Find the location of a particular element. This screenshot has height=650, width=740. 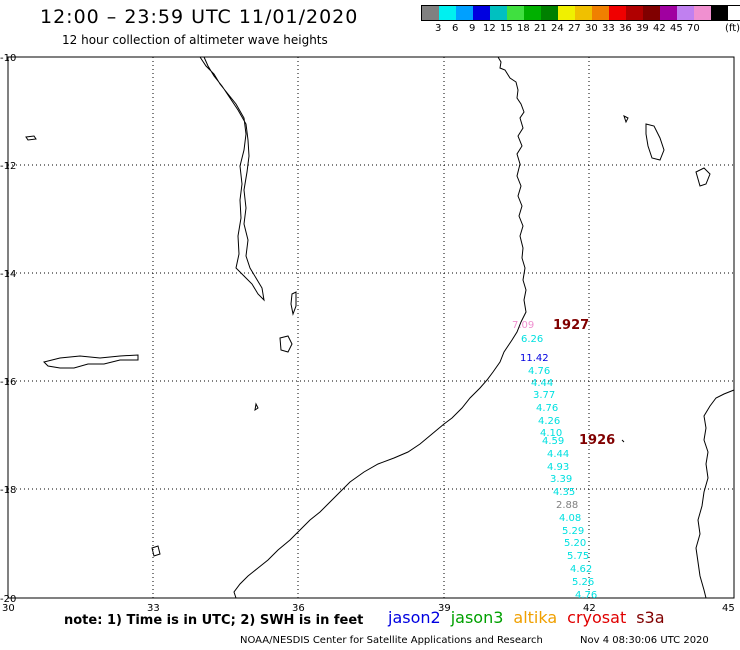

legend-label: 70 is located at coordinates (693, 28).